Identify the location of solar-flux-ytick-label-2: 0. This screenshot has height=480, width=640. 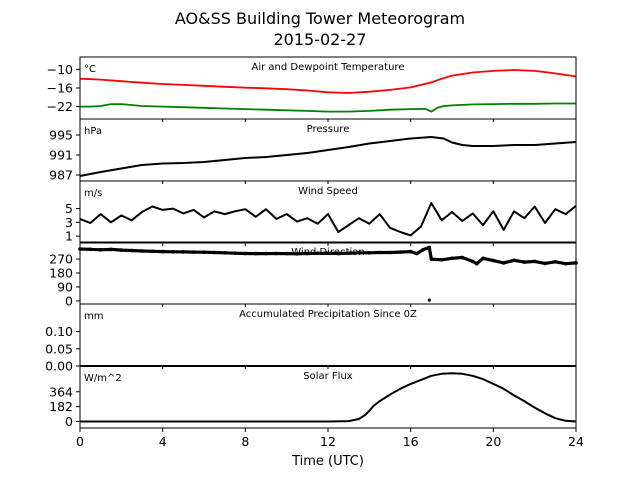
(69, 421).